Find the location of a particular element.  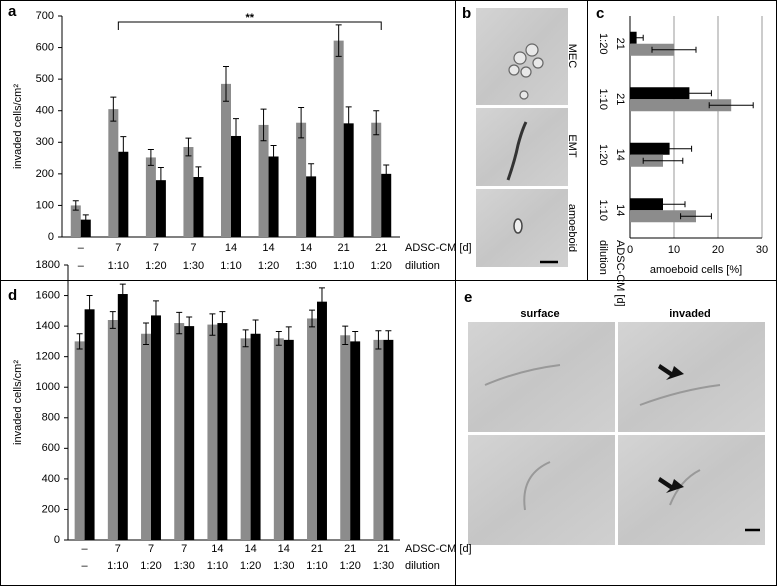

x-tick-label: 1:20 is located at coordinates (381, 266).